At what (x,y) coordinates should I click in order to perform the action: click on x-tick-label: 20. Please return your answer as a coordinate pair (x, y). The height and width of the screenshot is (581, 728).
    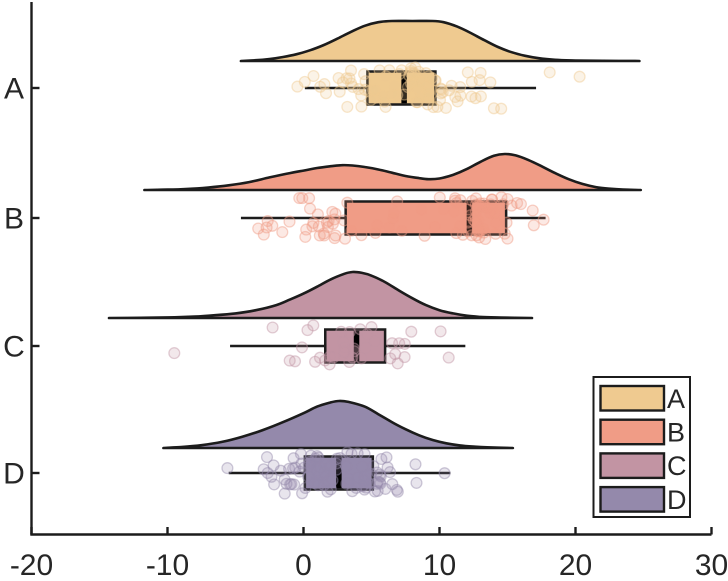
    Looking at the image, I should click on (575, 565).